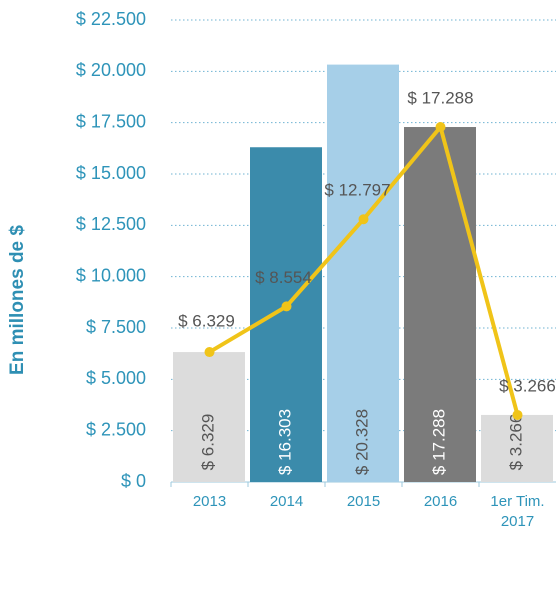 This screenshot has width=556, height=600. I want to click on y-axis-title: En millones de $, so click(17, 300).